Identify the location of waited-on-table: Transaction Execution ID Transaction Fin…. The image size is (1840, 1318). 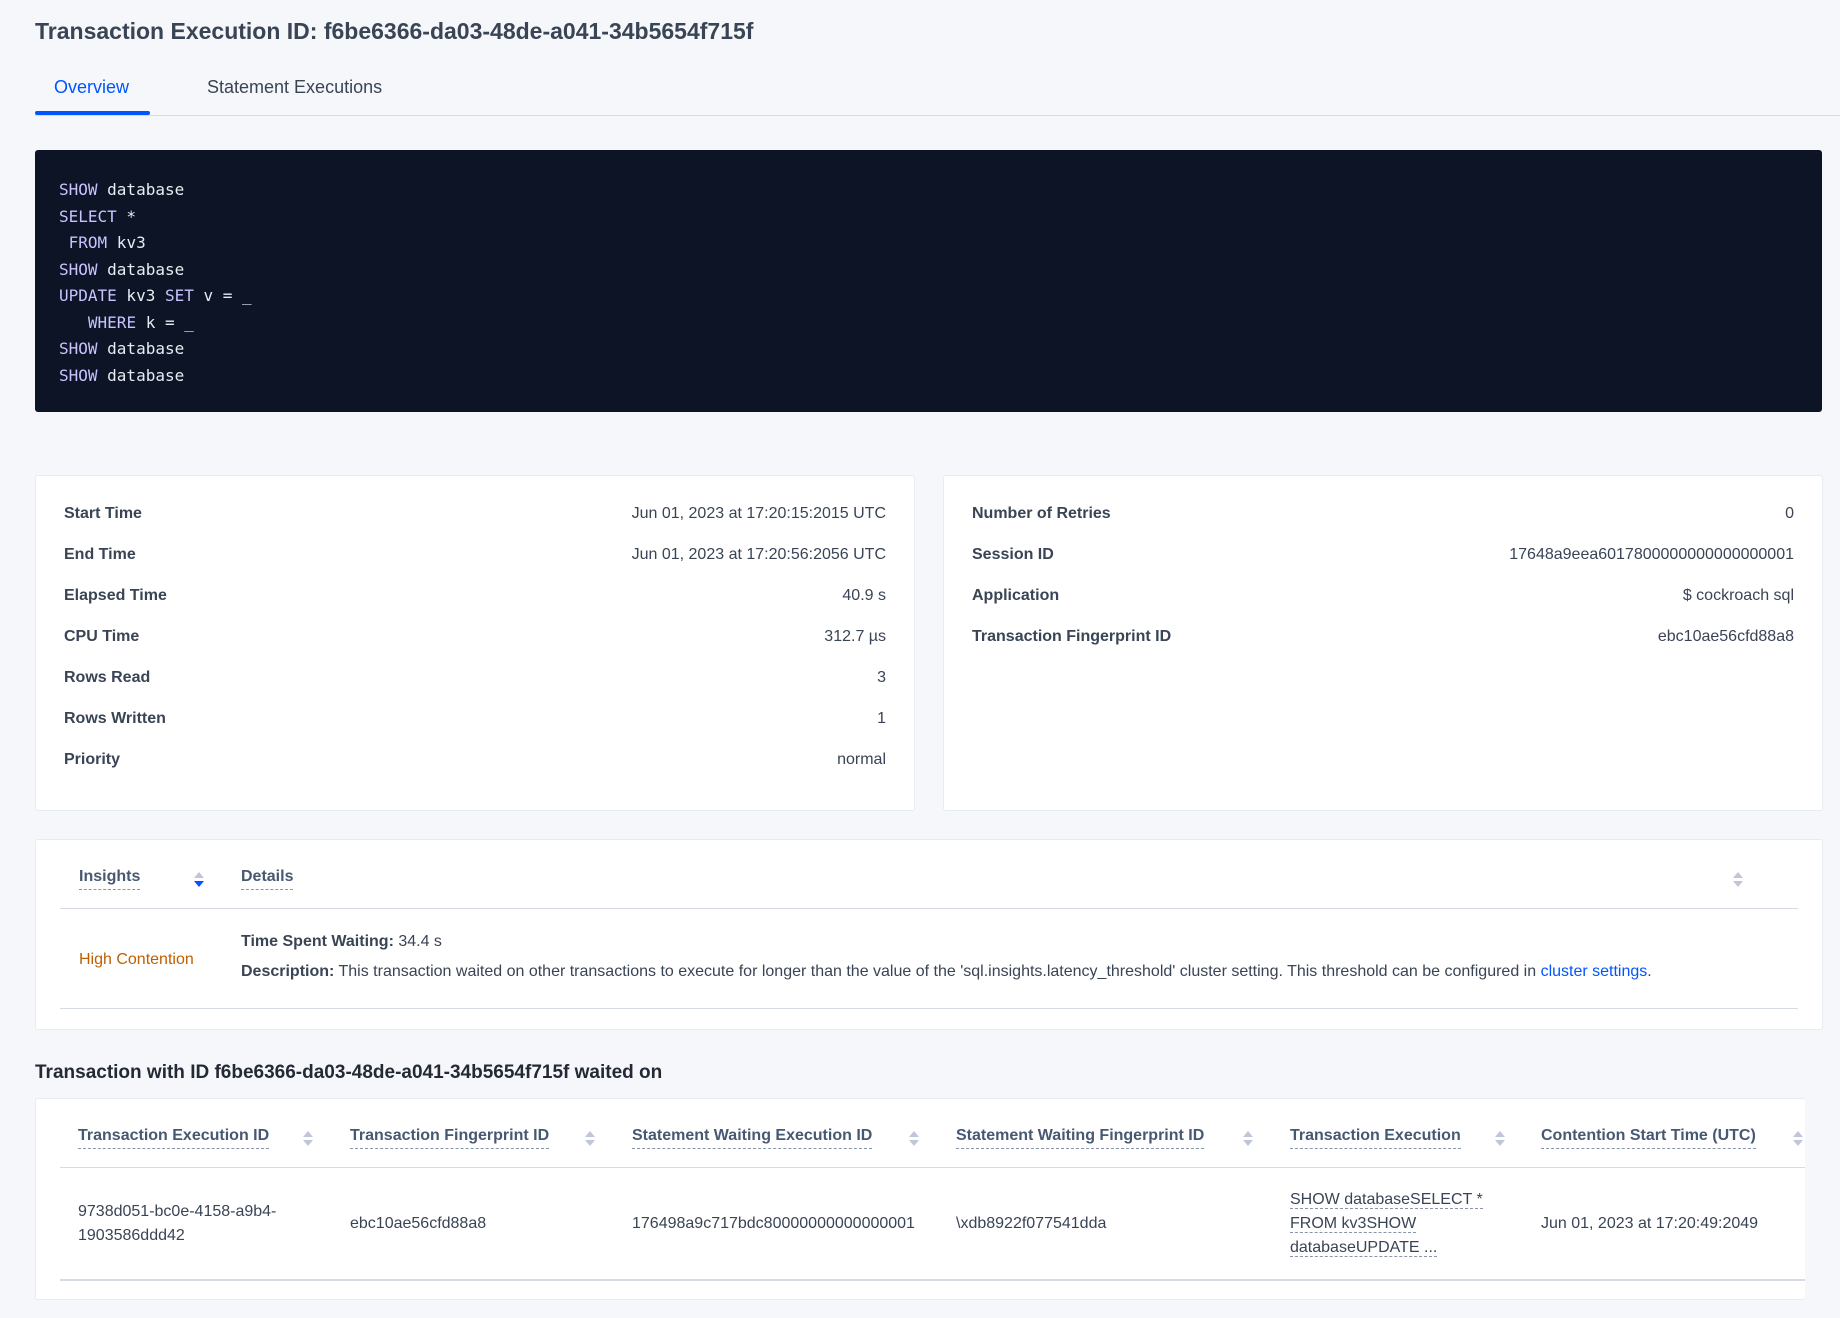
(920, 1199).